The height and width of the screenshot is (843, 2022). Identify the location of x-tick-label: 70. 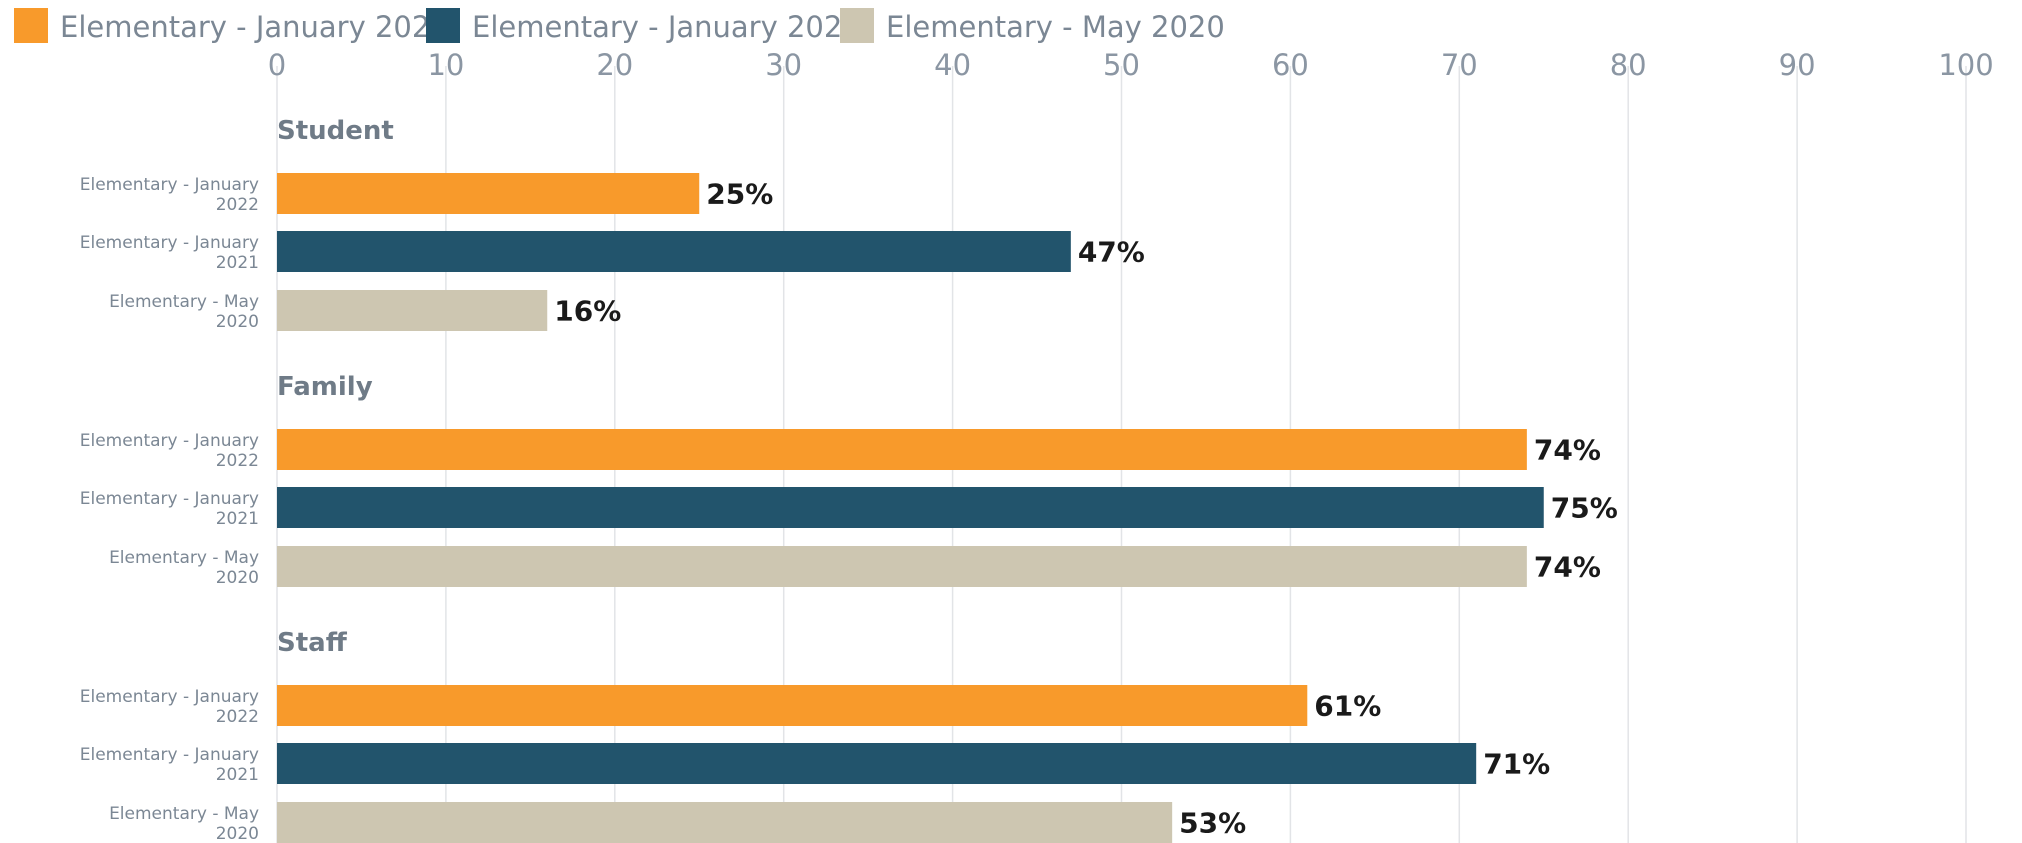
(1459, 65).